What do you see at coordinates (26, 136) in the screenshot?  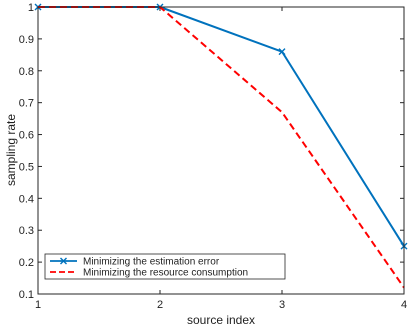 I see `y-tick-label: 0.6` at bounding box center [26, 136].